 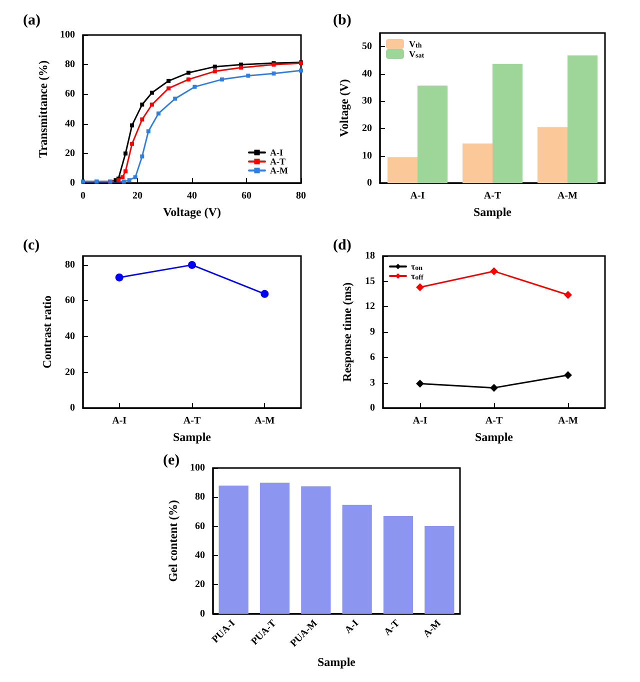 I want to click on y-axis-title: Response time (ms), so click(x=347, y=332).